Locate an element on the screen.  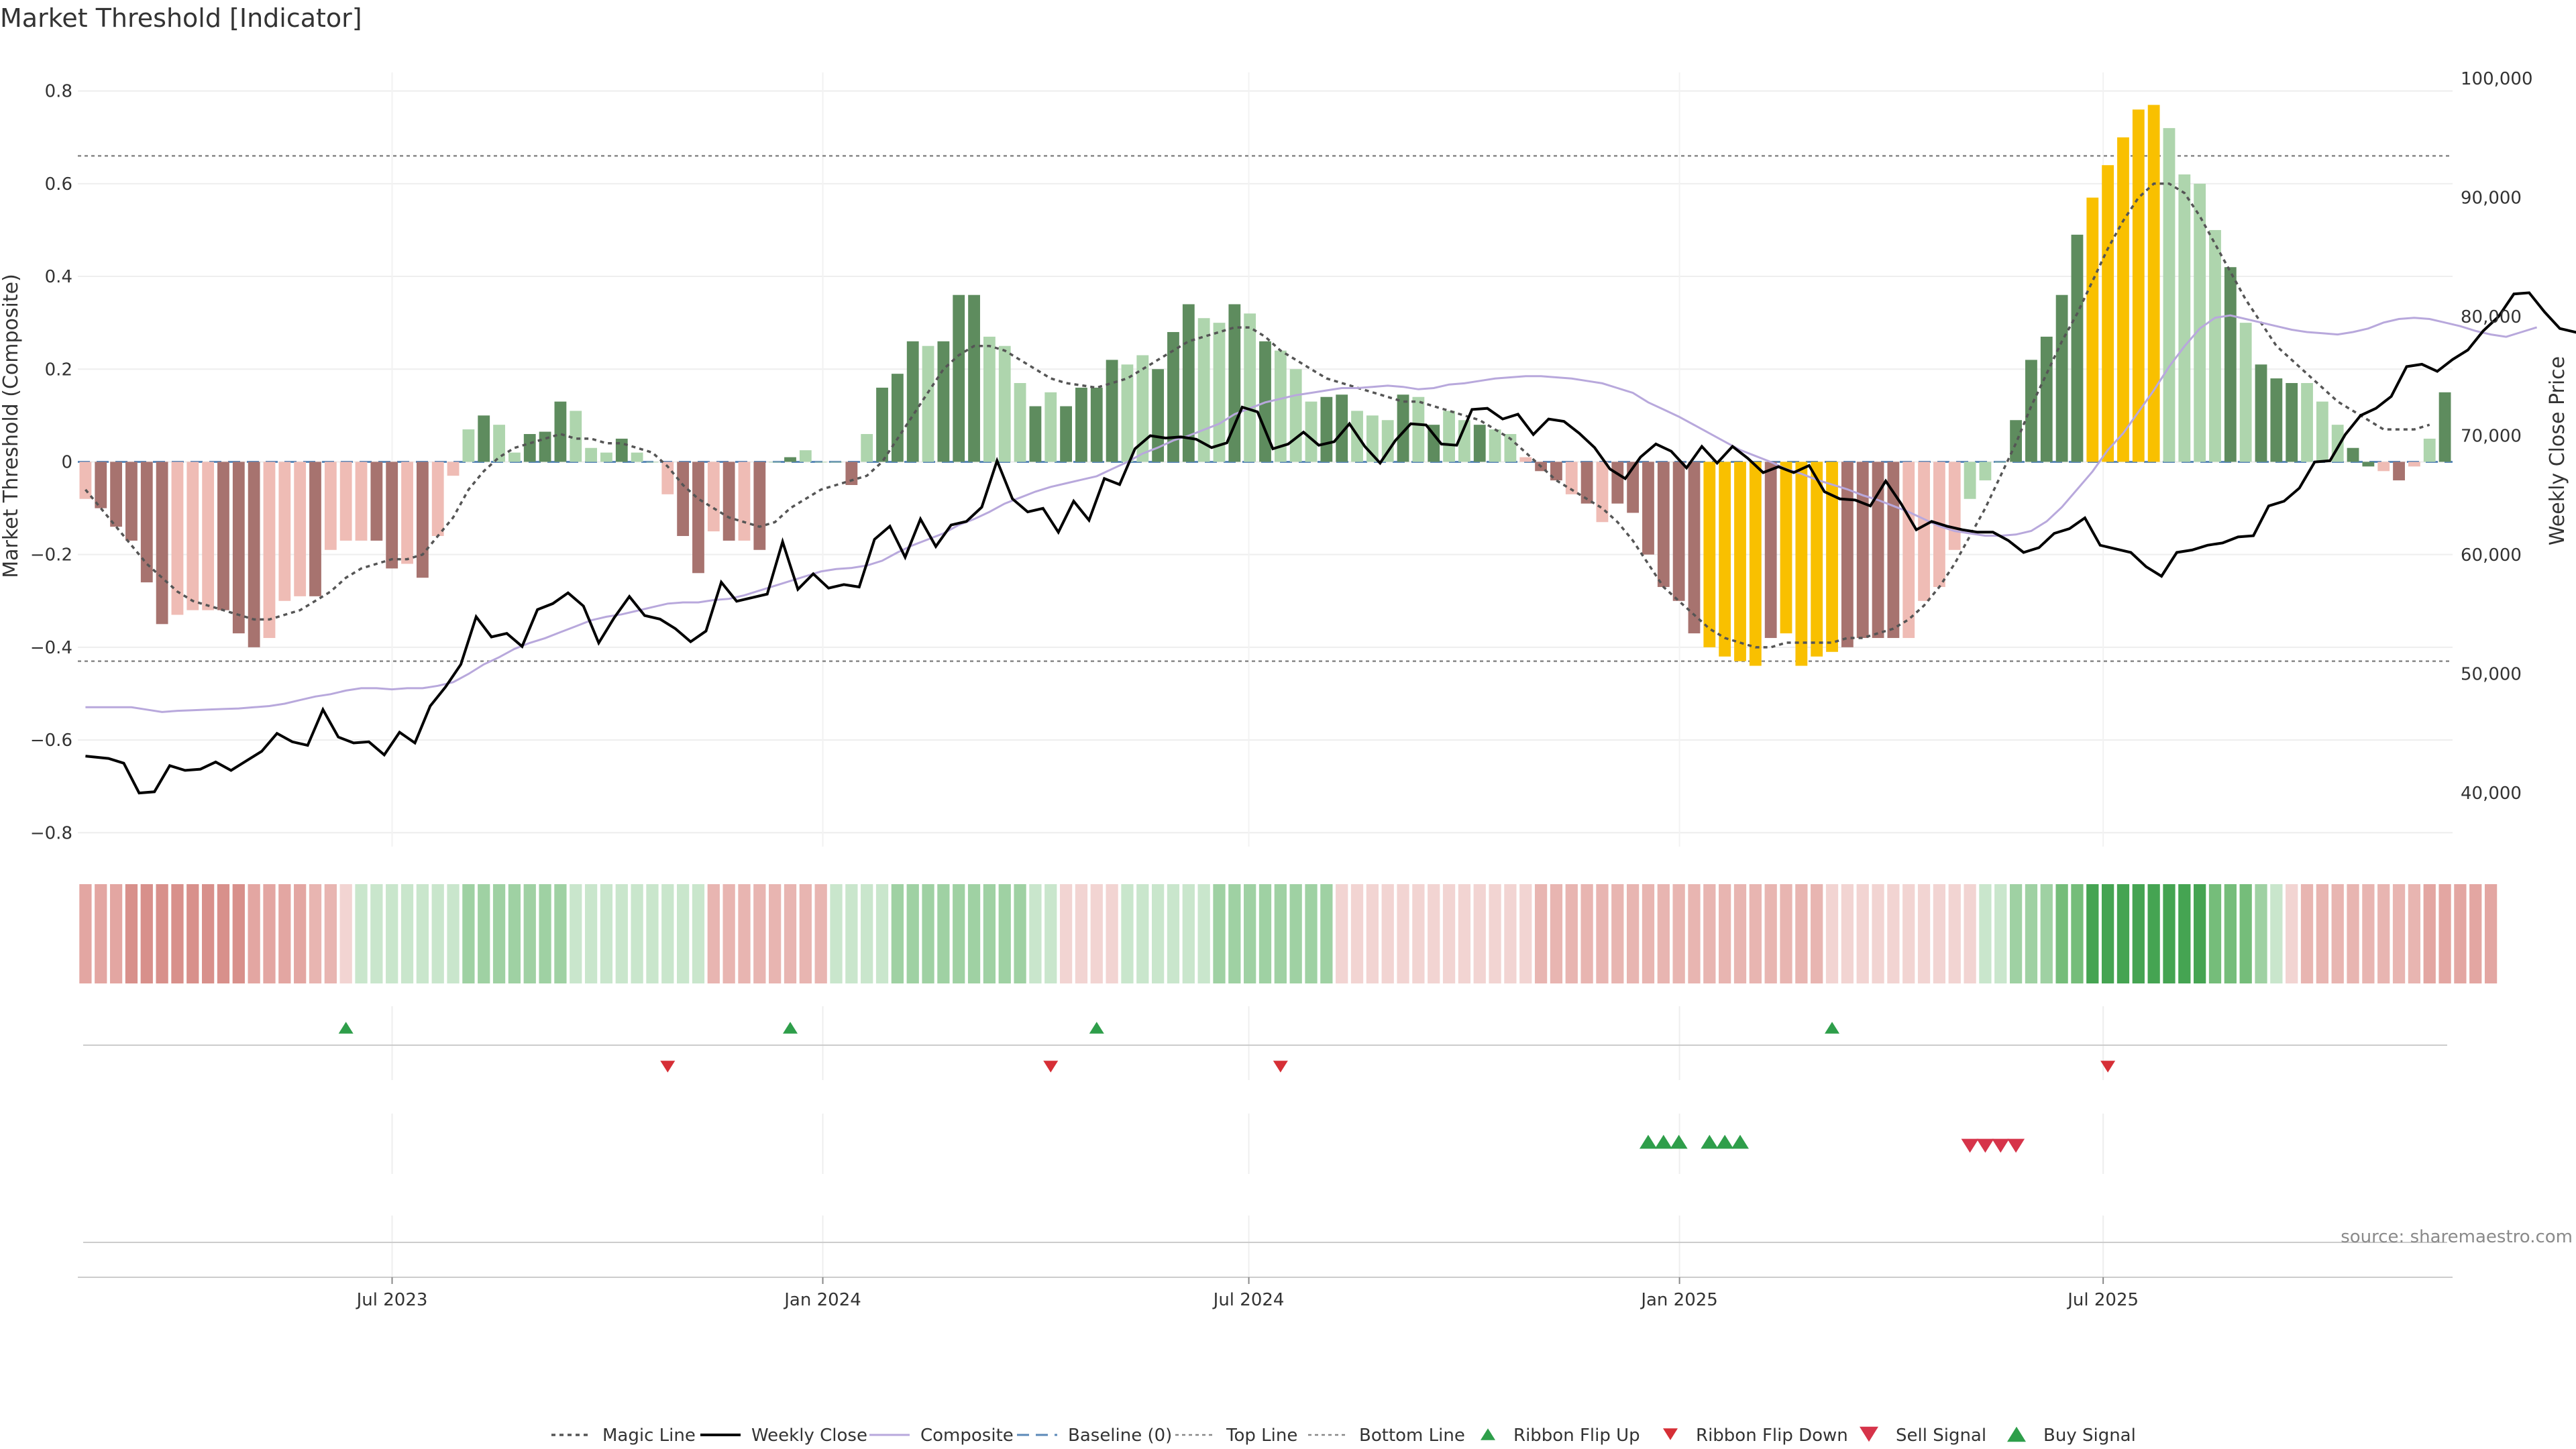
signal-panel is located at coordinates (1265, 1195).